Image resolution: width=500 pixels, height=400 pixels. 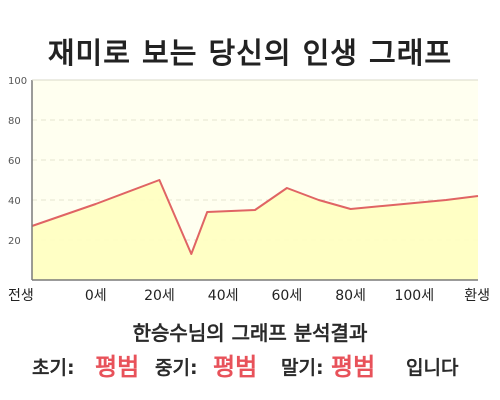 What do you see at coordinates (235, 367) in the screenshot?
I see `middle-value: 평범` at bounding box center [235, 367].